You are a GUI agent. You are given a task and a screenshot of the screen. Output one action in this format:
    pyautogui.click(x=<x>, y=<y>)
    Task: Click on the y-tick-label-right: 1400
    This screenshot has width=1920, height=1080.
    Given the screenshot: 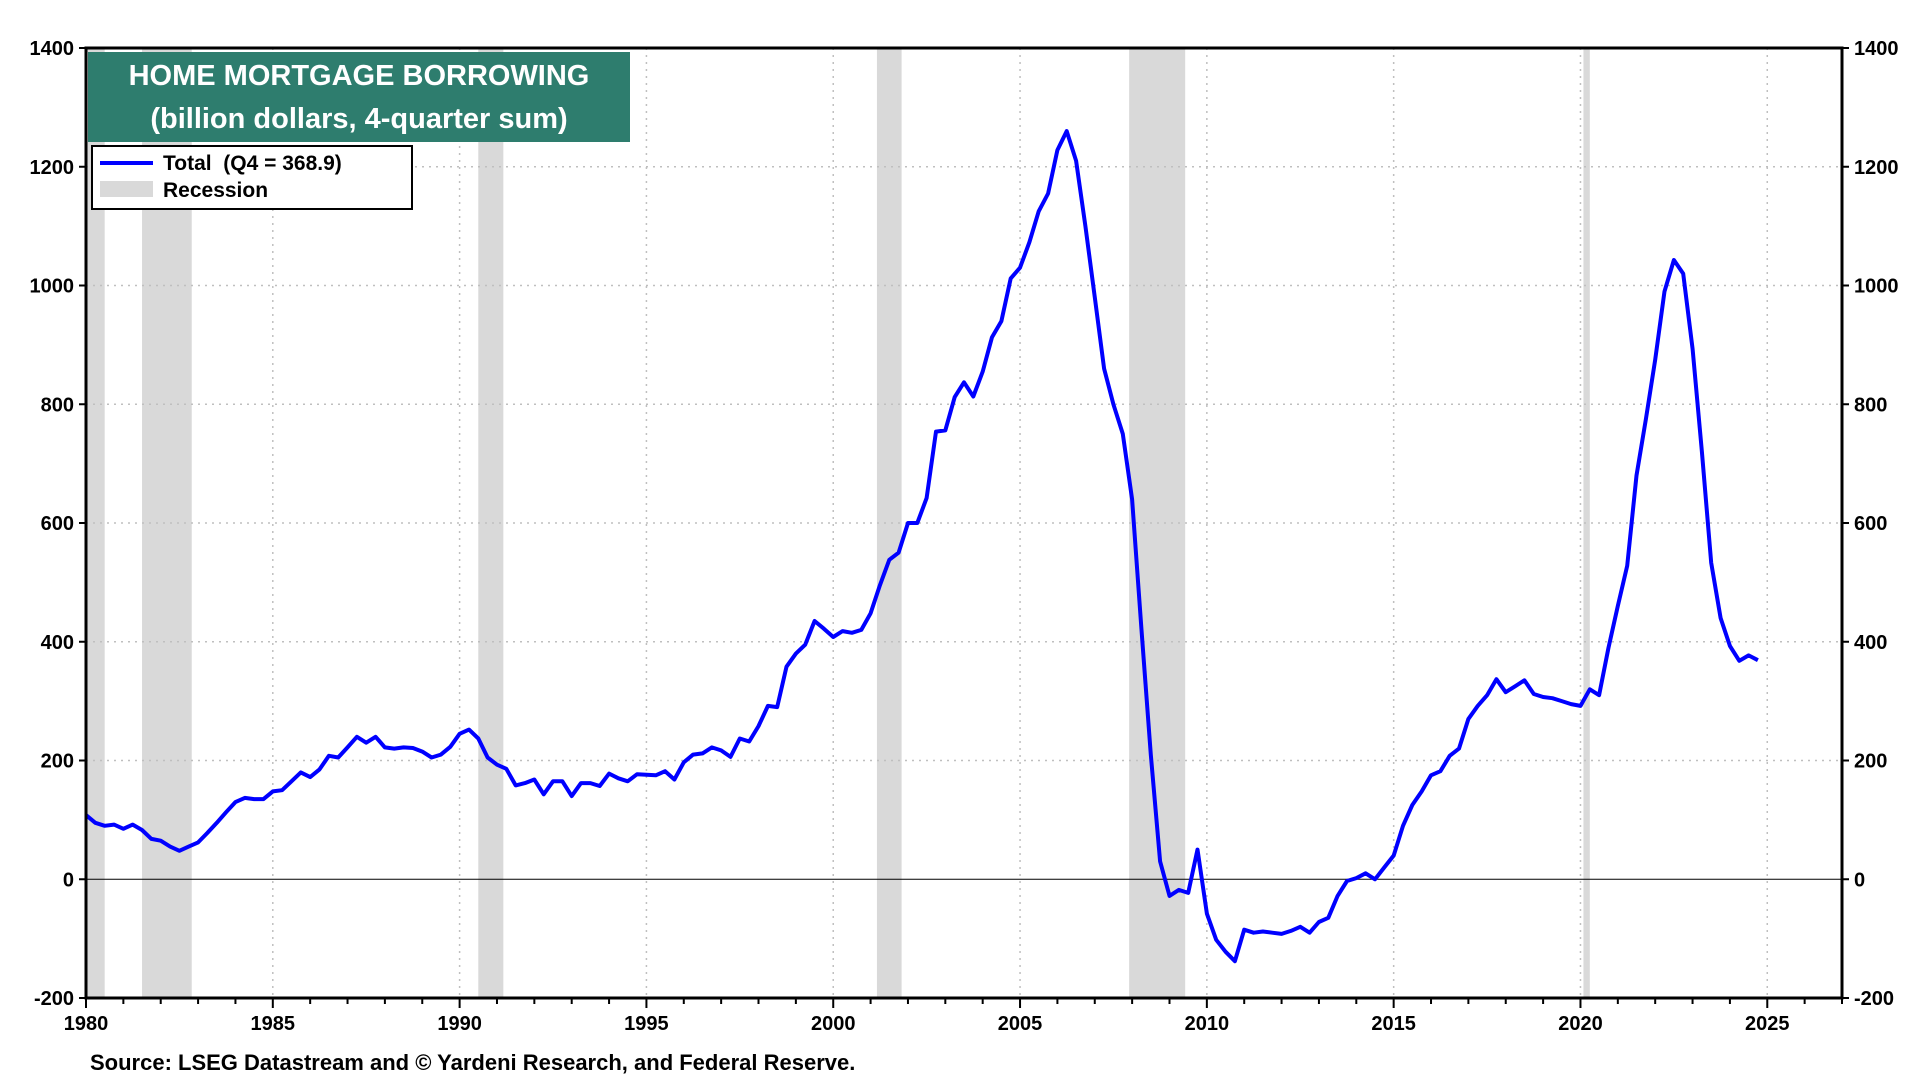 What is the action you would take?
    pyautogui.click(x=1876, y=49)
    